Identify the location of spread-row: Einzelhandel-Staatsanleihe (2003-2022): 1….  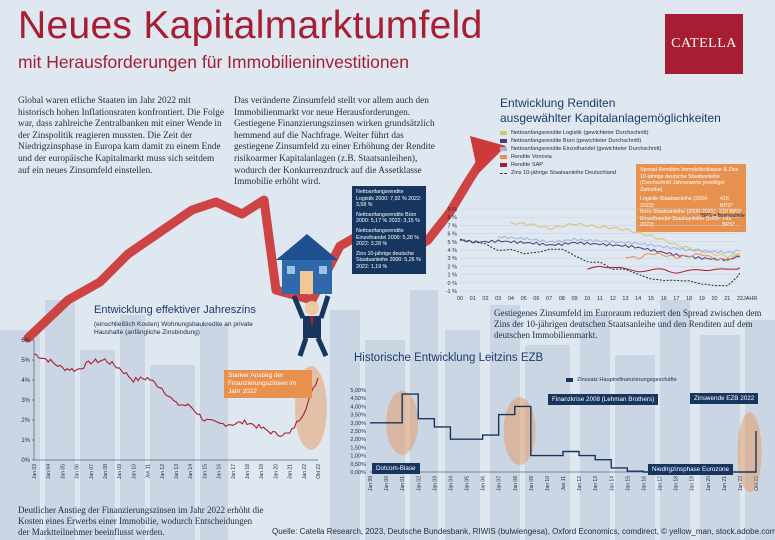
(691, 222).